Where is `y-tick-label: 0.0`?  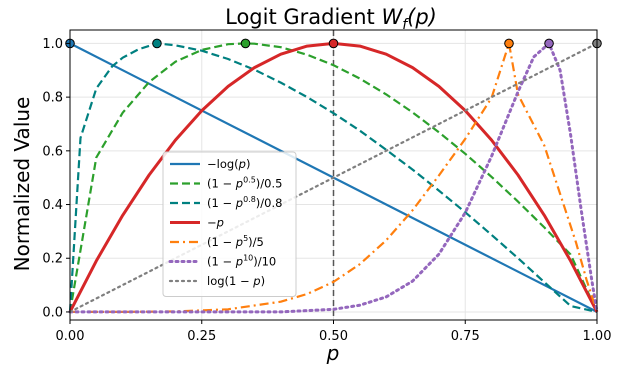 y-tick-label: 0.0 is located at coordinates (52, 312).